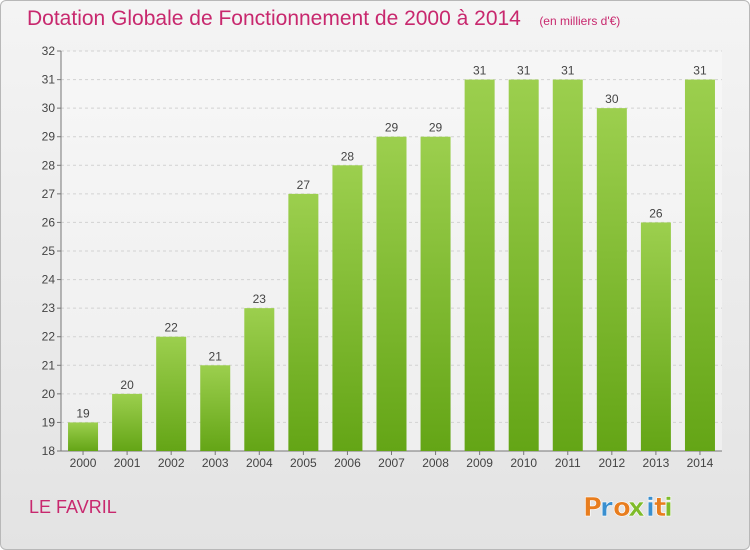  I want to click on x-tick-label-2014: 2014, so click(700, 463).